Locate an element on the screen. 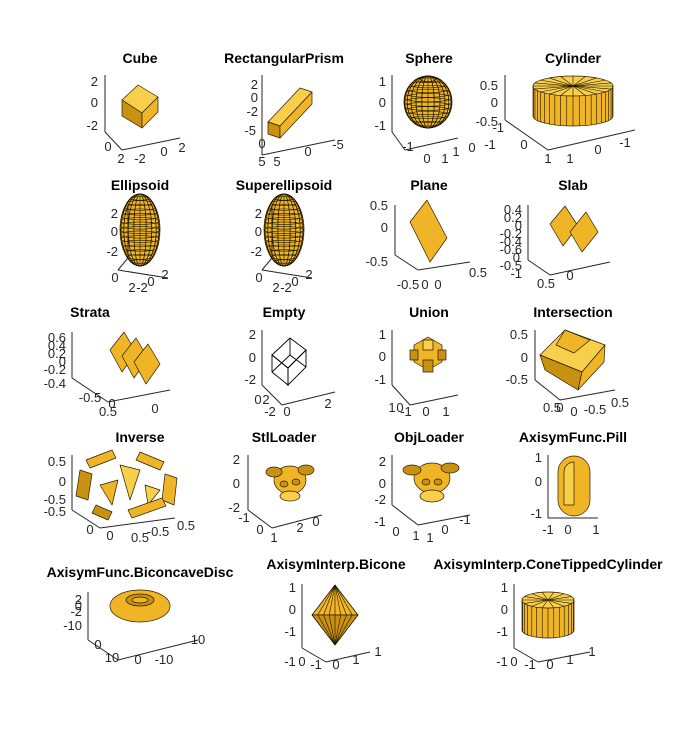 The image size is (700, 732). surface-axisymfunc-pill is located at coordinates (574, 486).